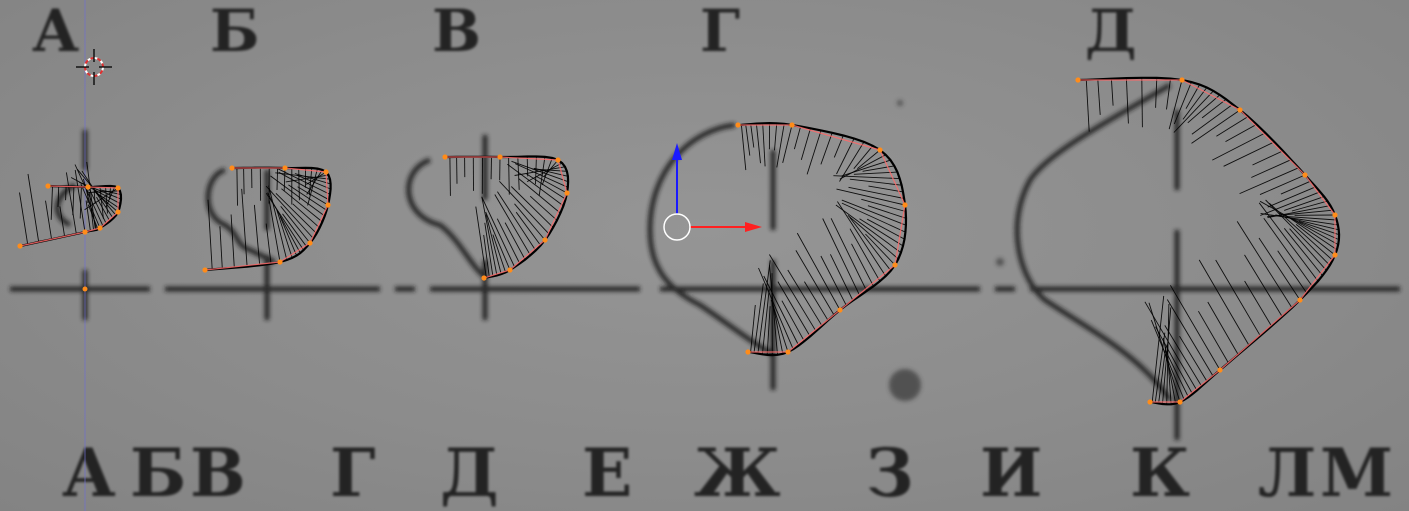 The image size is (1409, 511). Describe the element at coordinates (158, 472) in the screenshot. I see `reference-label-bottom-2: Б` at that location.